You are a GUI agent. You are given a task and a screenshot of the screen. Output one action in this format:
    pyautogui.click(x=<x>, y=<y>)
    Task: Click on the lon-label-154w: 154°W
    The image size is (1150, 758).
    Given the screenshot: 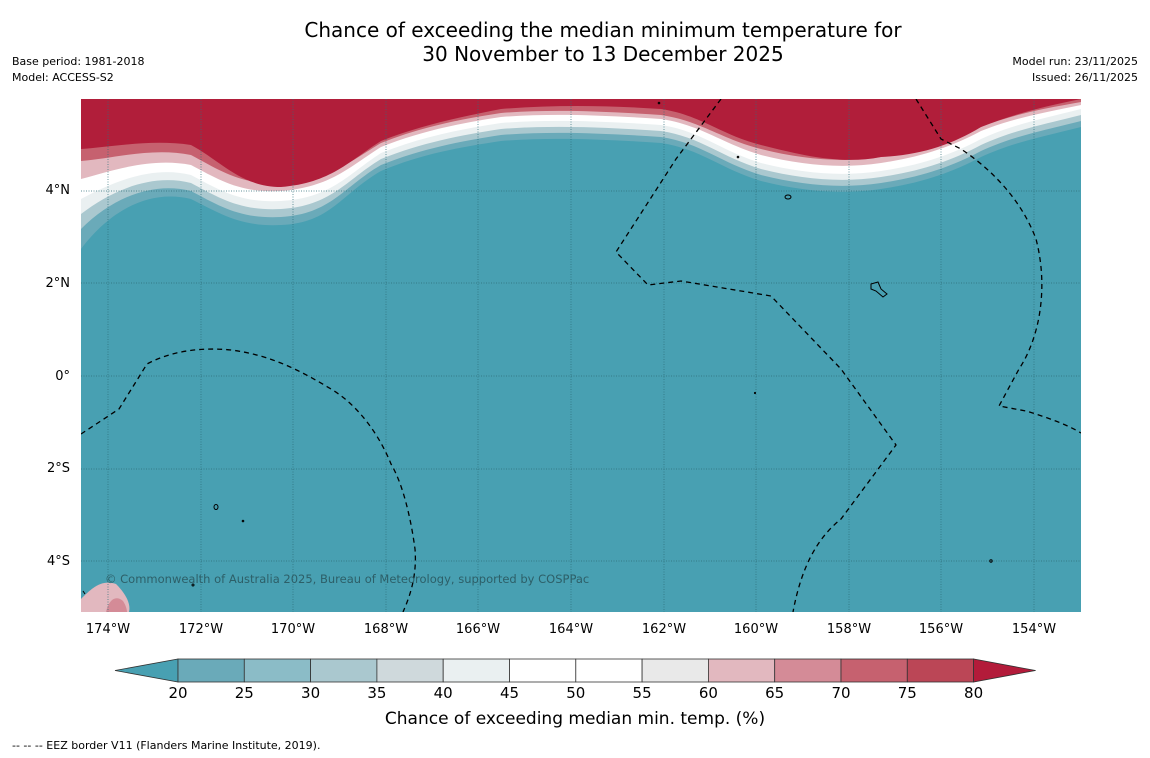 What is the action you would take?
    pyautogui.click(x=1034, y=629)
    